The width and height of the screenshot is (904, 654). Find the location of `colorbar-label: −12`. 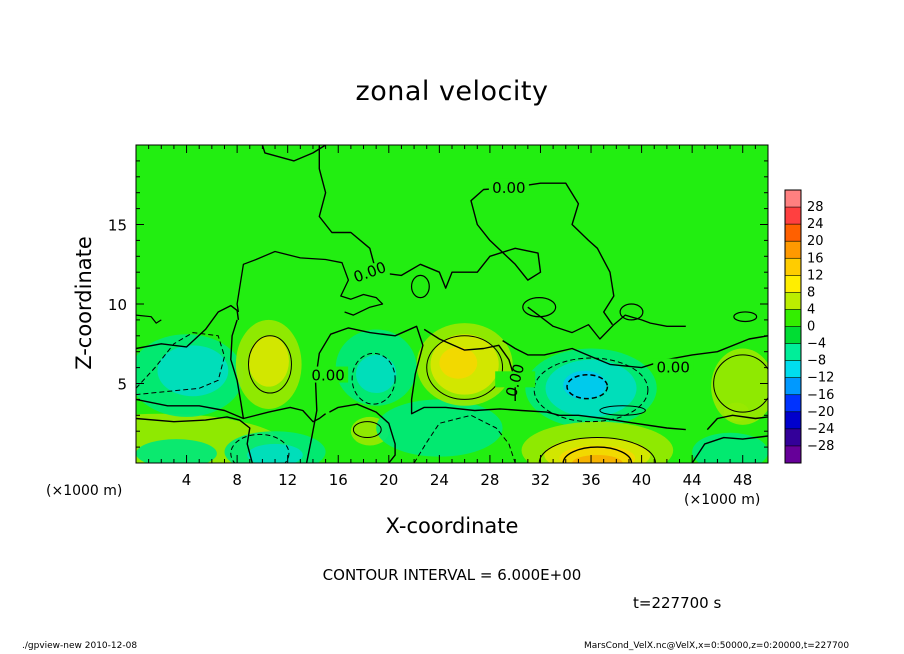

colorbar-label: −12 is located at coordinates (820, 378).